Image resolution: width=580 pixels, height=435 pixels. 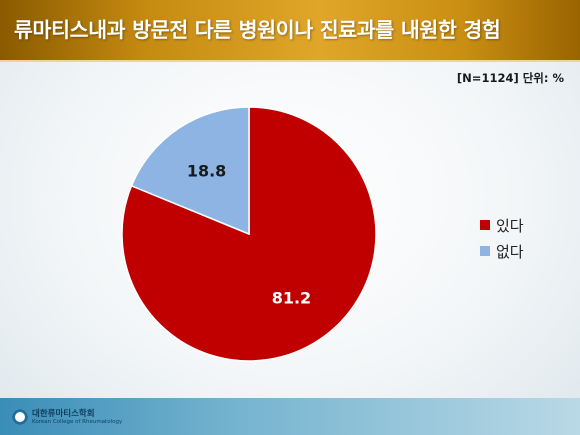 I want to click on legend-item-yes: 있다, so click(x=502, y=225).